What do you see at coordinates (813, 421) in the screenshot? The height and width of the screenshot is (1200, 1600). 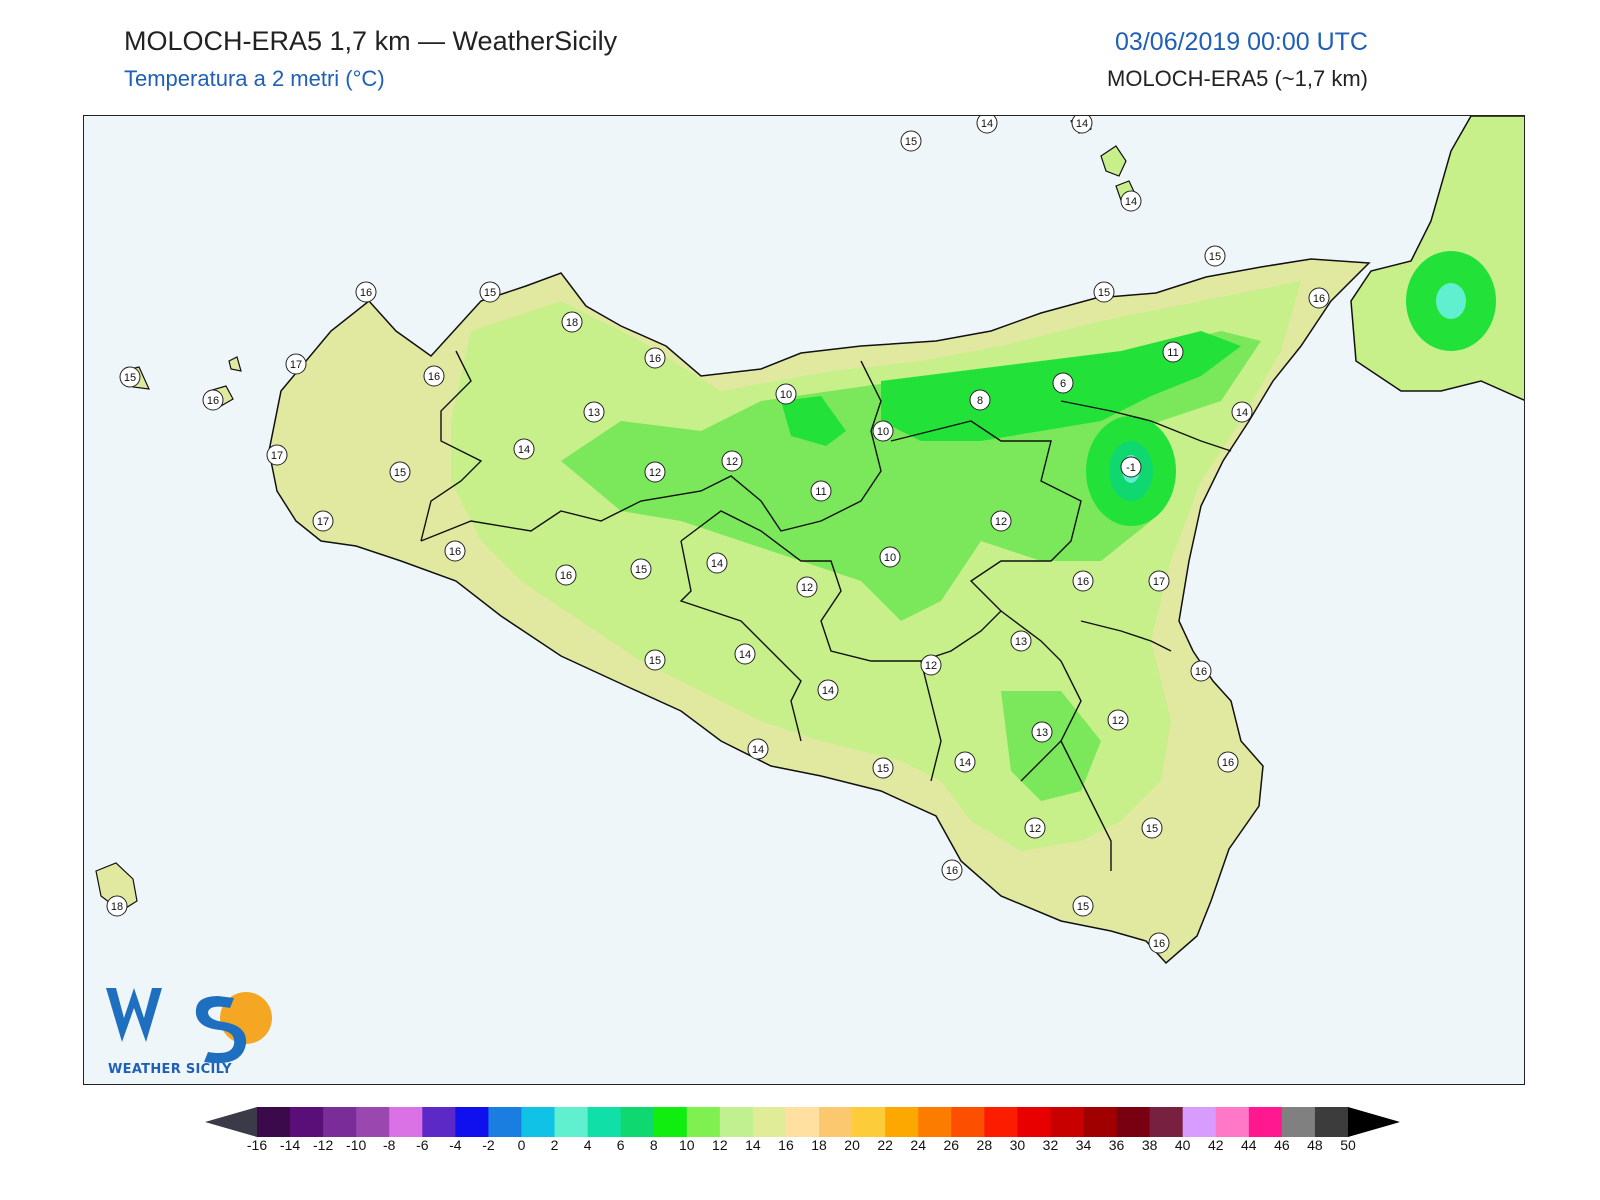 I see `madonie-cold-zone` at bounding box center [813, 421].